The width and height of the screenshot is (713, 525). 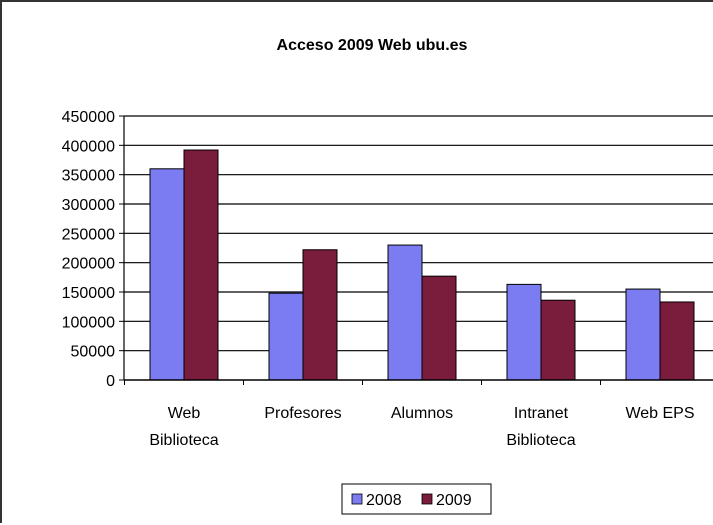 I want to click on legend: 2008 2009, so click(x=416, y=499).